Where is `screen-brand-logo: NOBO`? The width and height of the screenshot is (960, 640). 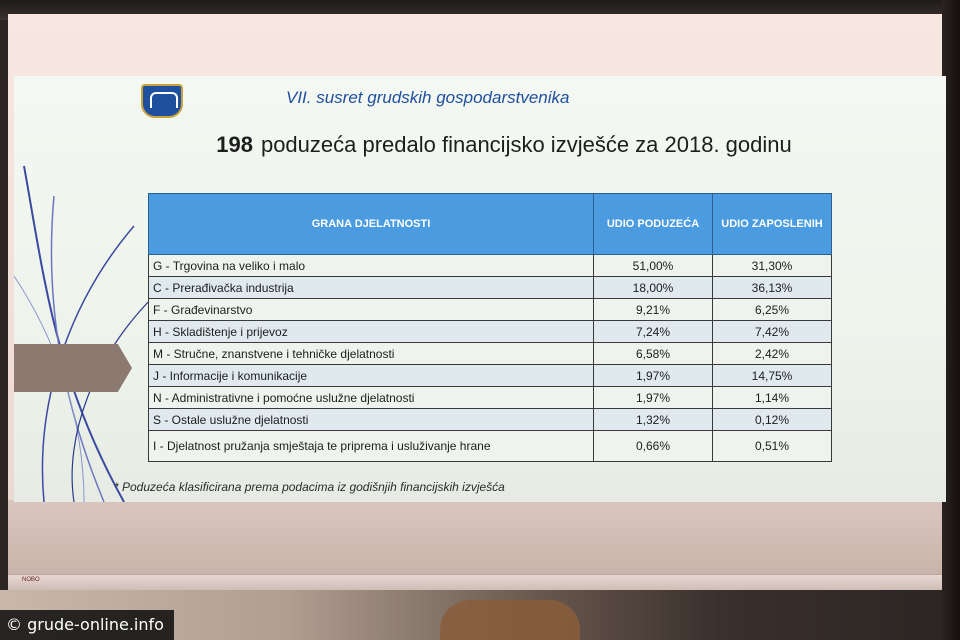
screen-brand-logo: NOBO is located at coordinates (31, 580).